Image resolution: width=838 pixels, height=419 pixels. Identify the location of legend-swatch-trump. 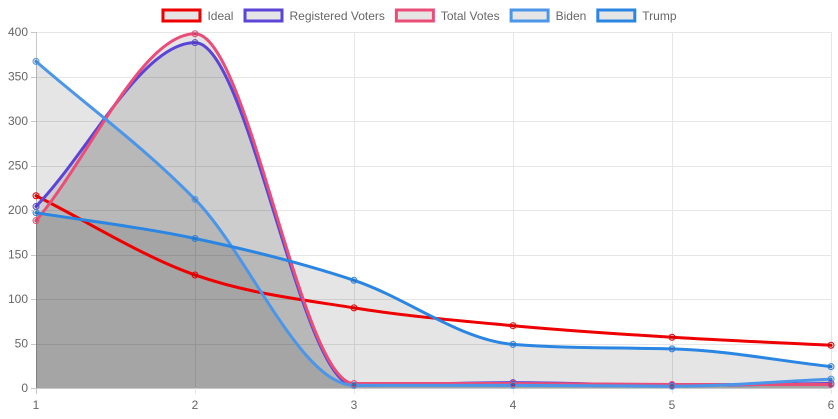
(616, 15).